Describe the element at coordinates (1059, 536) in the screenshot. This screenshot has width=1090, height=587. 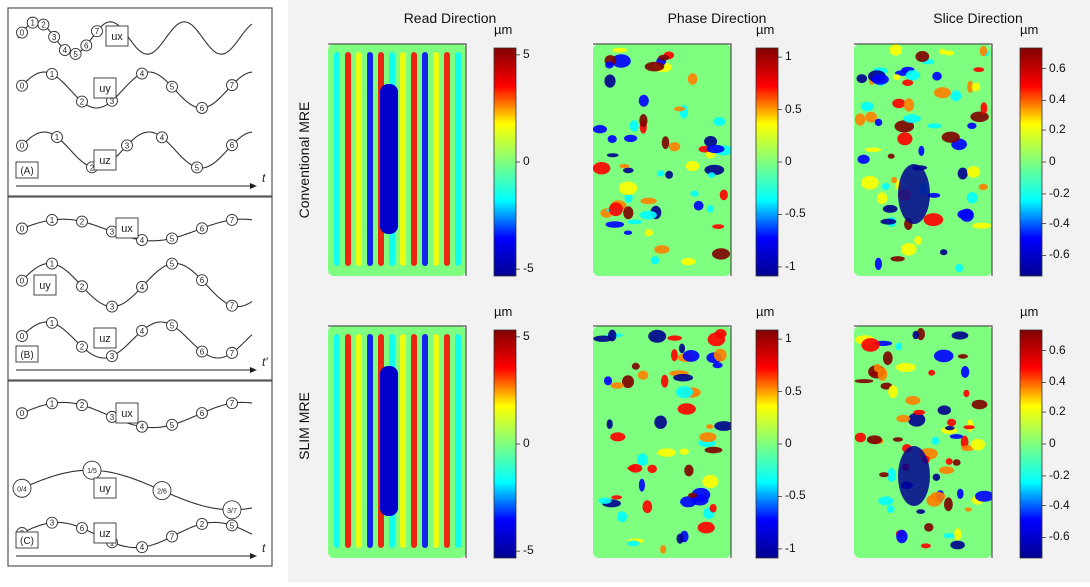
I see `colorbar-tick-label: -0.6` at that location.